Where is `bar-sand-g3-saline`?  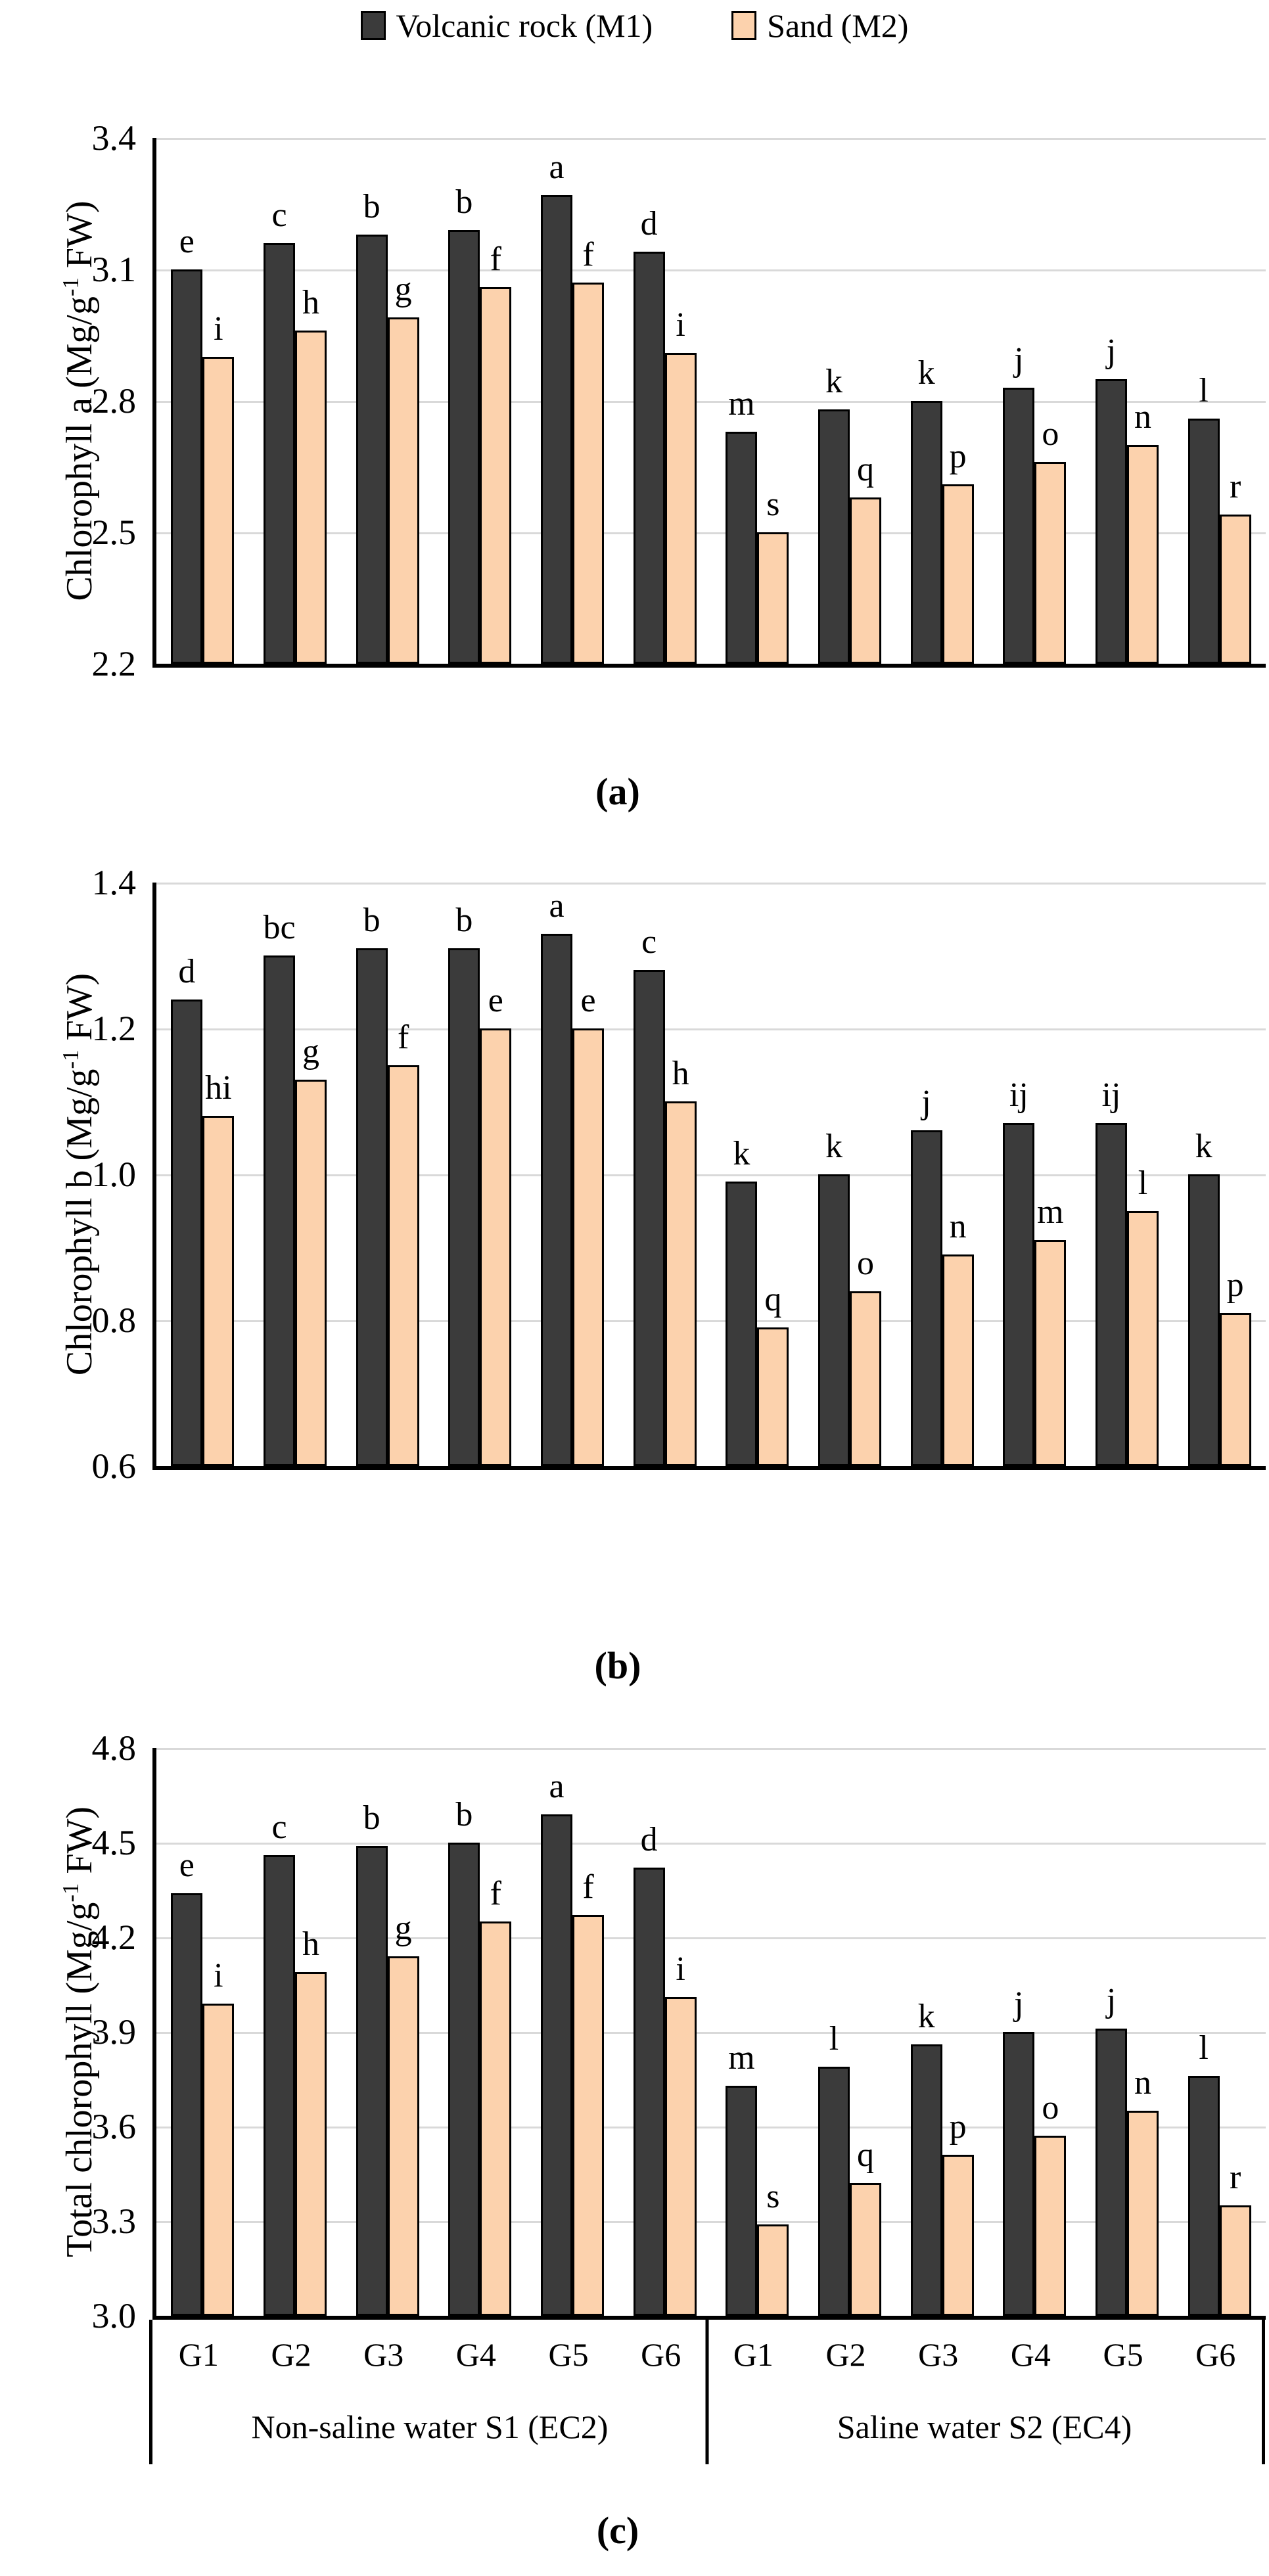
bar-sand-g3-saline is located at coordinates (958, 1360).